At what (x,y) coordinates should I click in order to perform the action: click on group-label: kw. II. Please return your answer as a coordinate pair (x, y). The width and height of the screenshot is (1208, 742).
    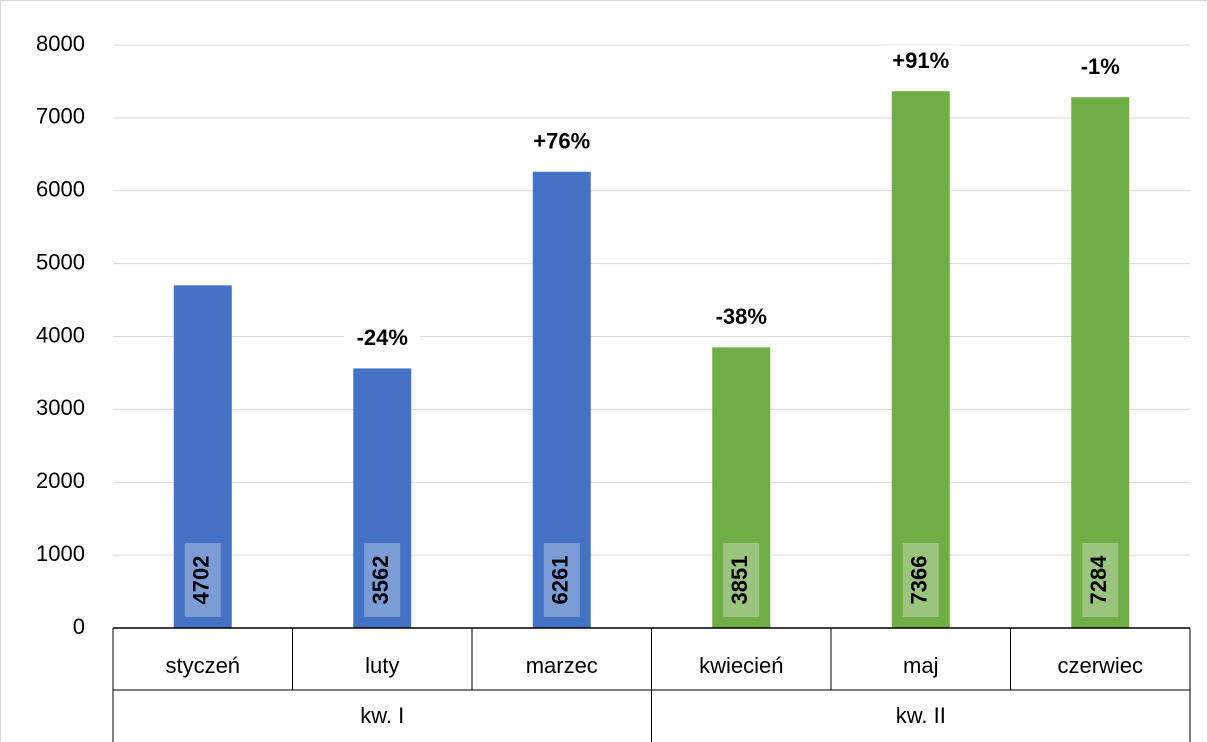
    Looking at the image, I should click on (921, 715).